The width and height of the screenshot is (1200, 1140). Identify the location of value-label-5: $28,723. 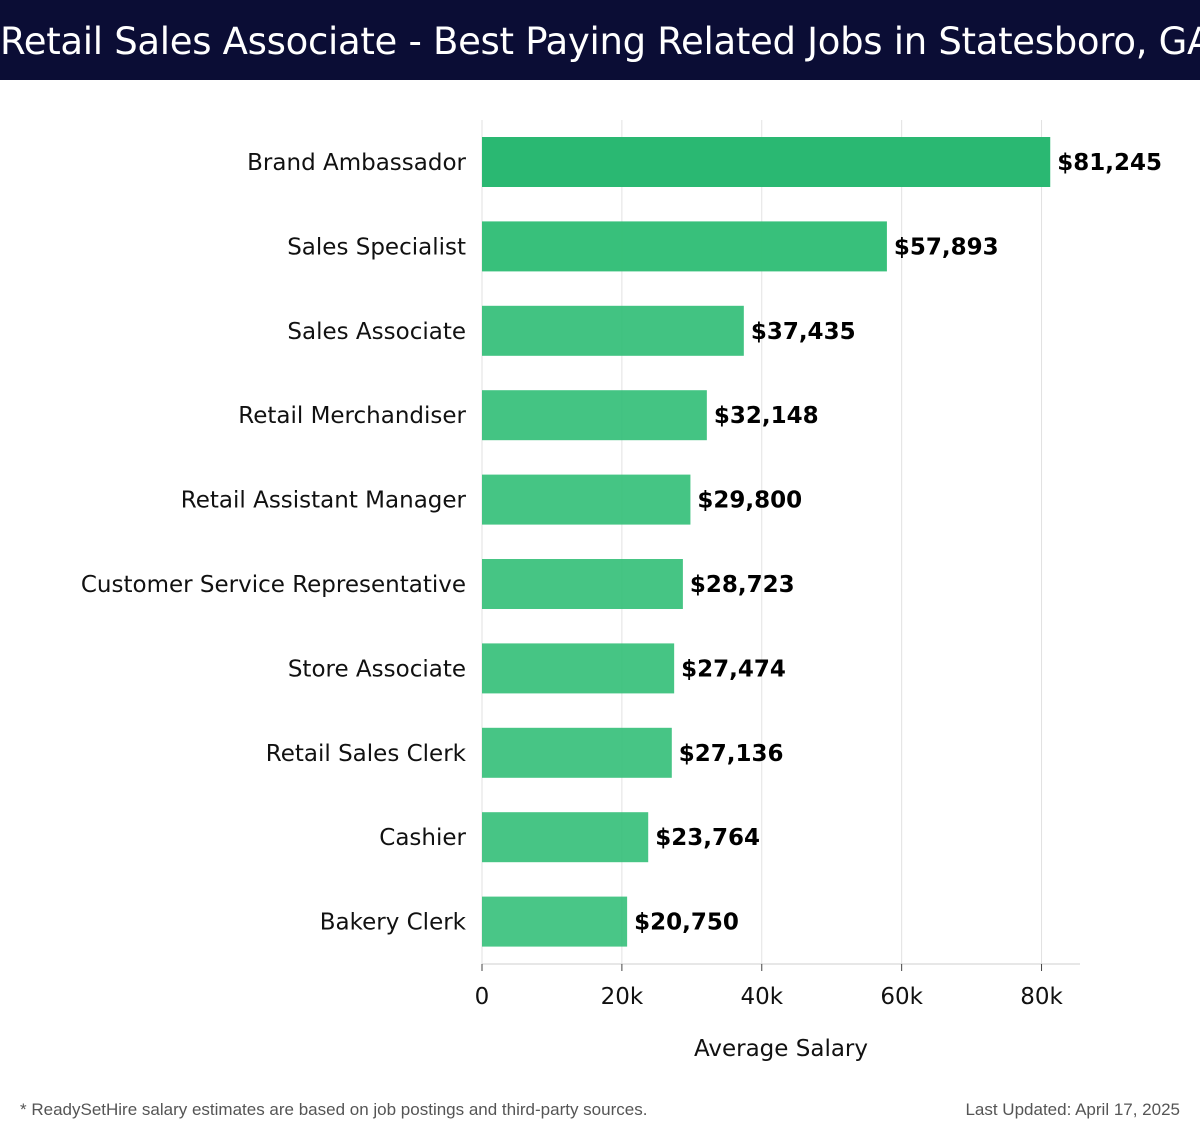
(742, 585).